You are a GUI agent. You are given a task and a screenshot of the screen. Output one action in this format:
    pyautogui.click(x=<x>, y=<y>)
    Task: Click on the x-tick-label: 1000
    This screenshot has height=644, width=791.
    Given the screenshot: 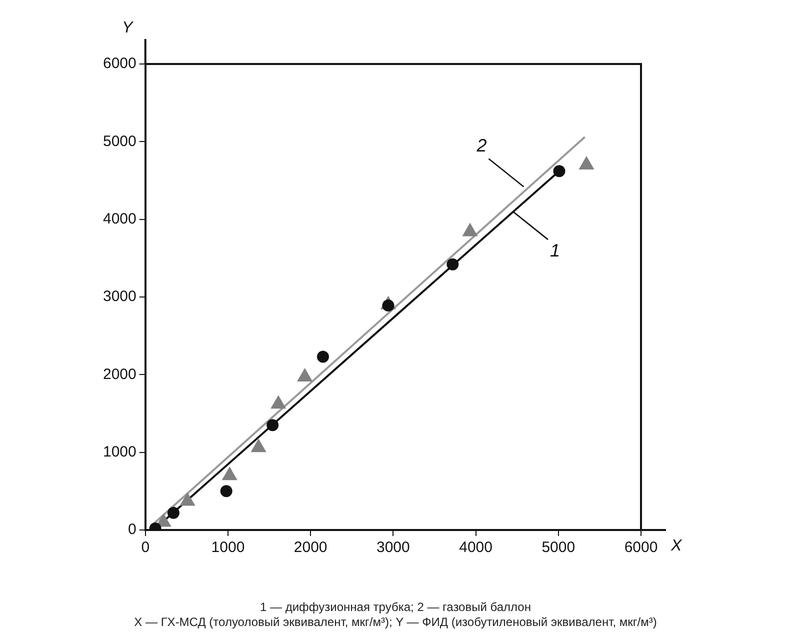 What is the action you would take?
    pyautogui.click(x=228, y=547)
    